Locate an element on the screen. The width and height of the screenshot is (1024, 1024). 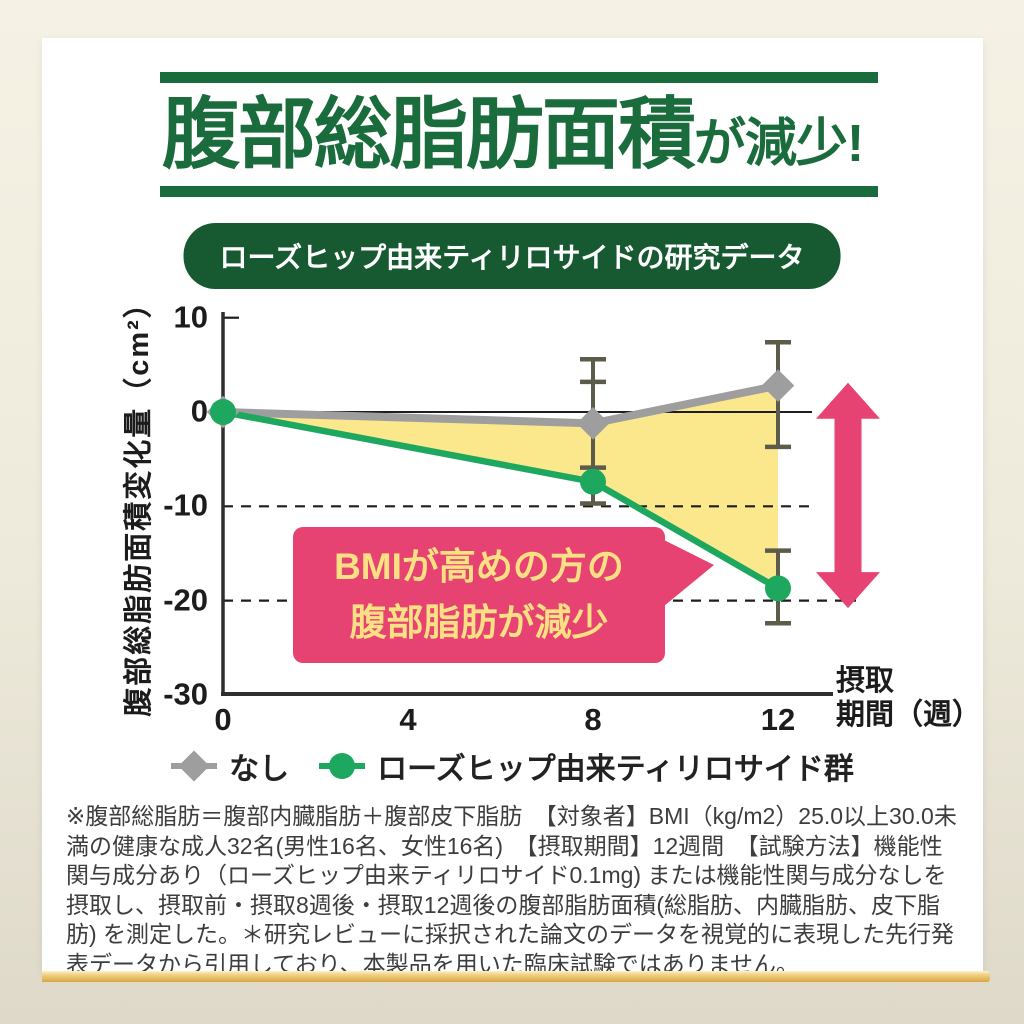
x-axis-title-line2: 期間（週） is located at coordinates (909, 715).